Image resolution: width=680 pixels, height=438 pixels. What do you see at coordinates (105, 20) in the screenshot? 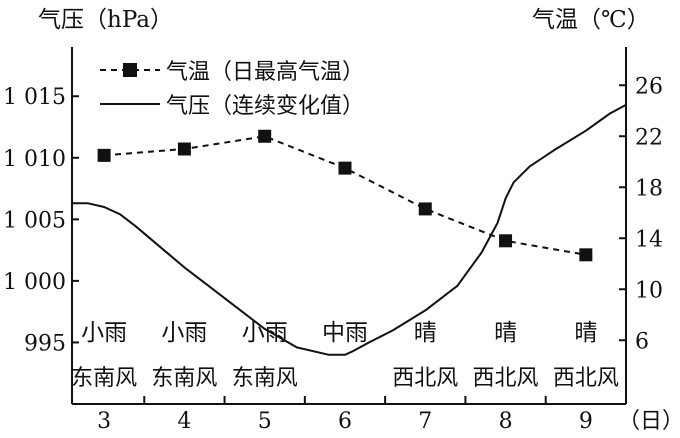
I see `left-axis-title: 气压（hPa）` at bounding box center [105, 20].